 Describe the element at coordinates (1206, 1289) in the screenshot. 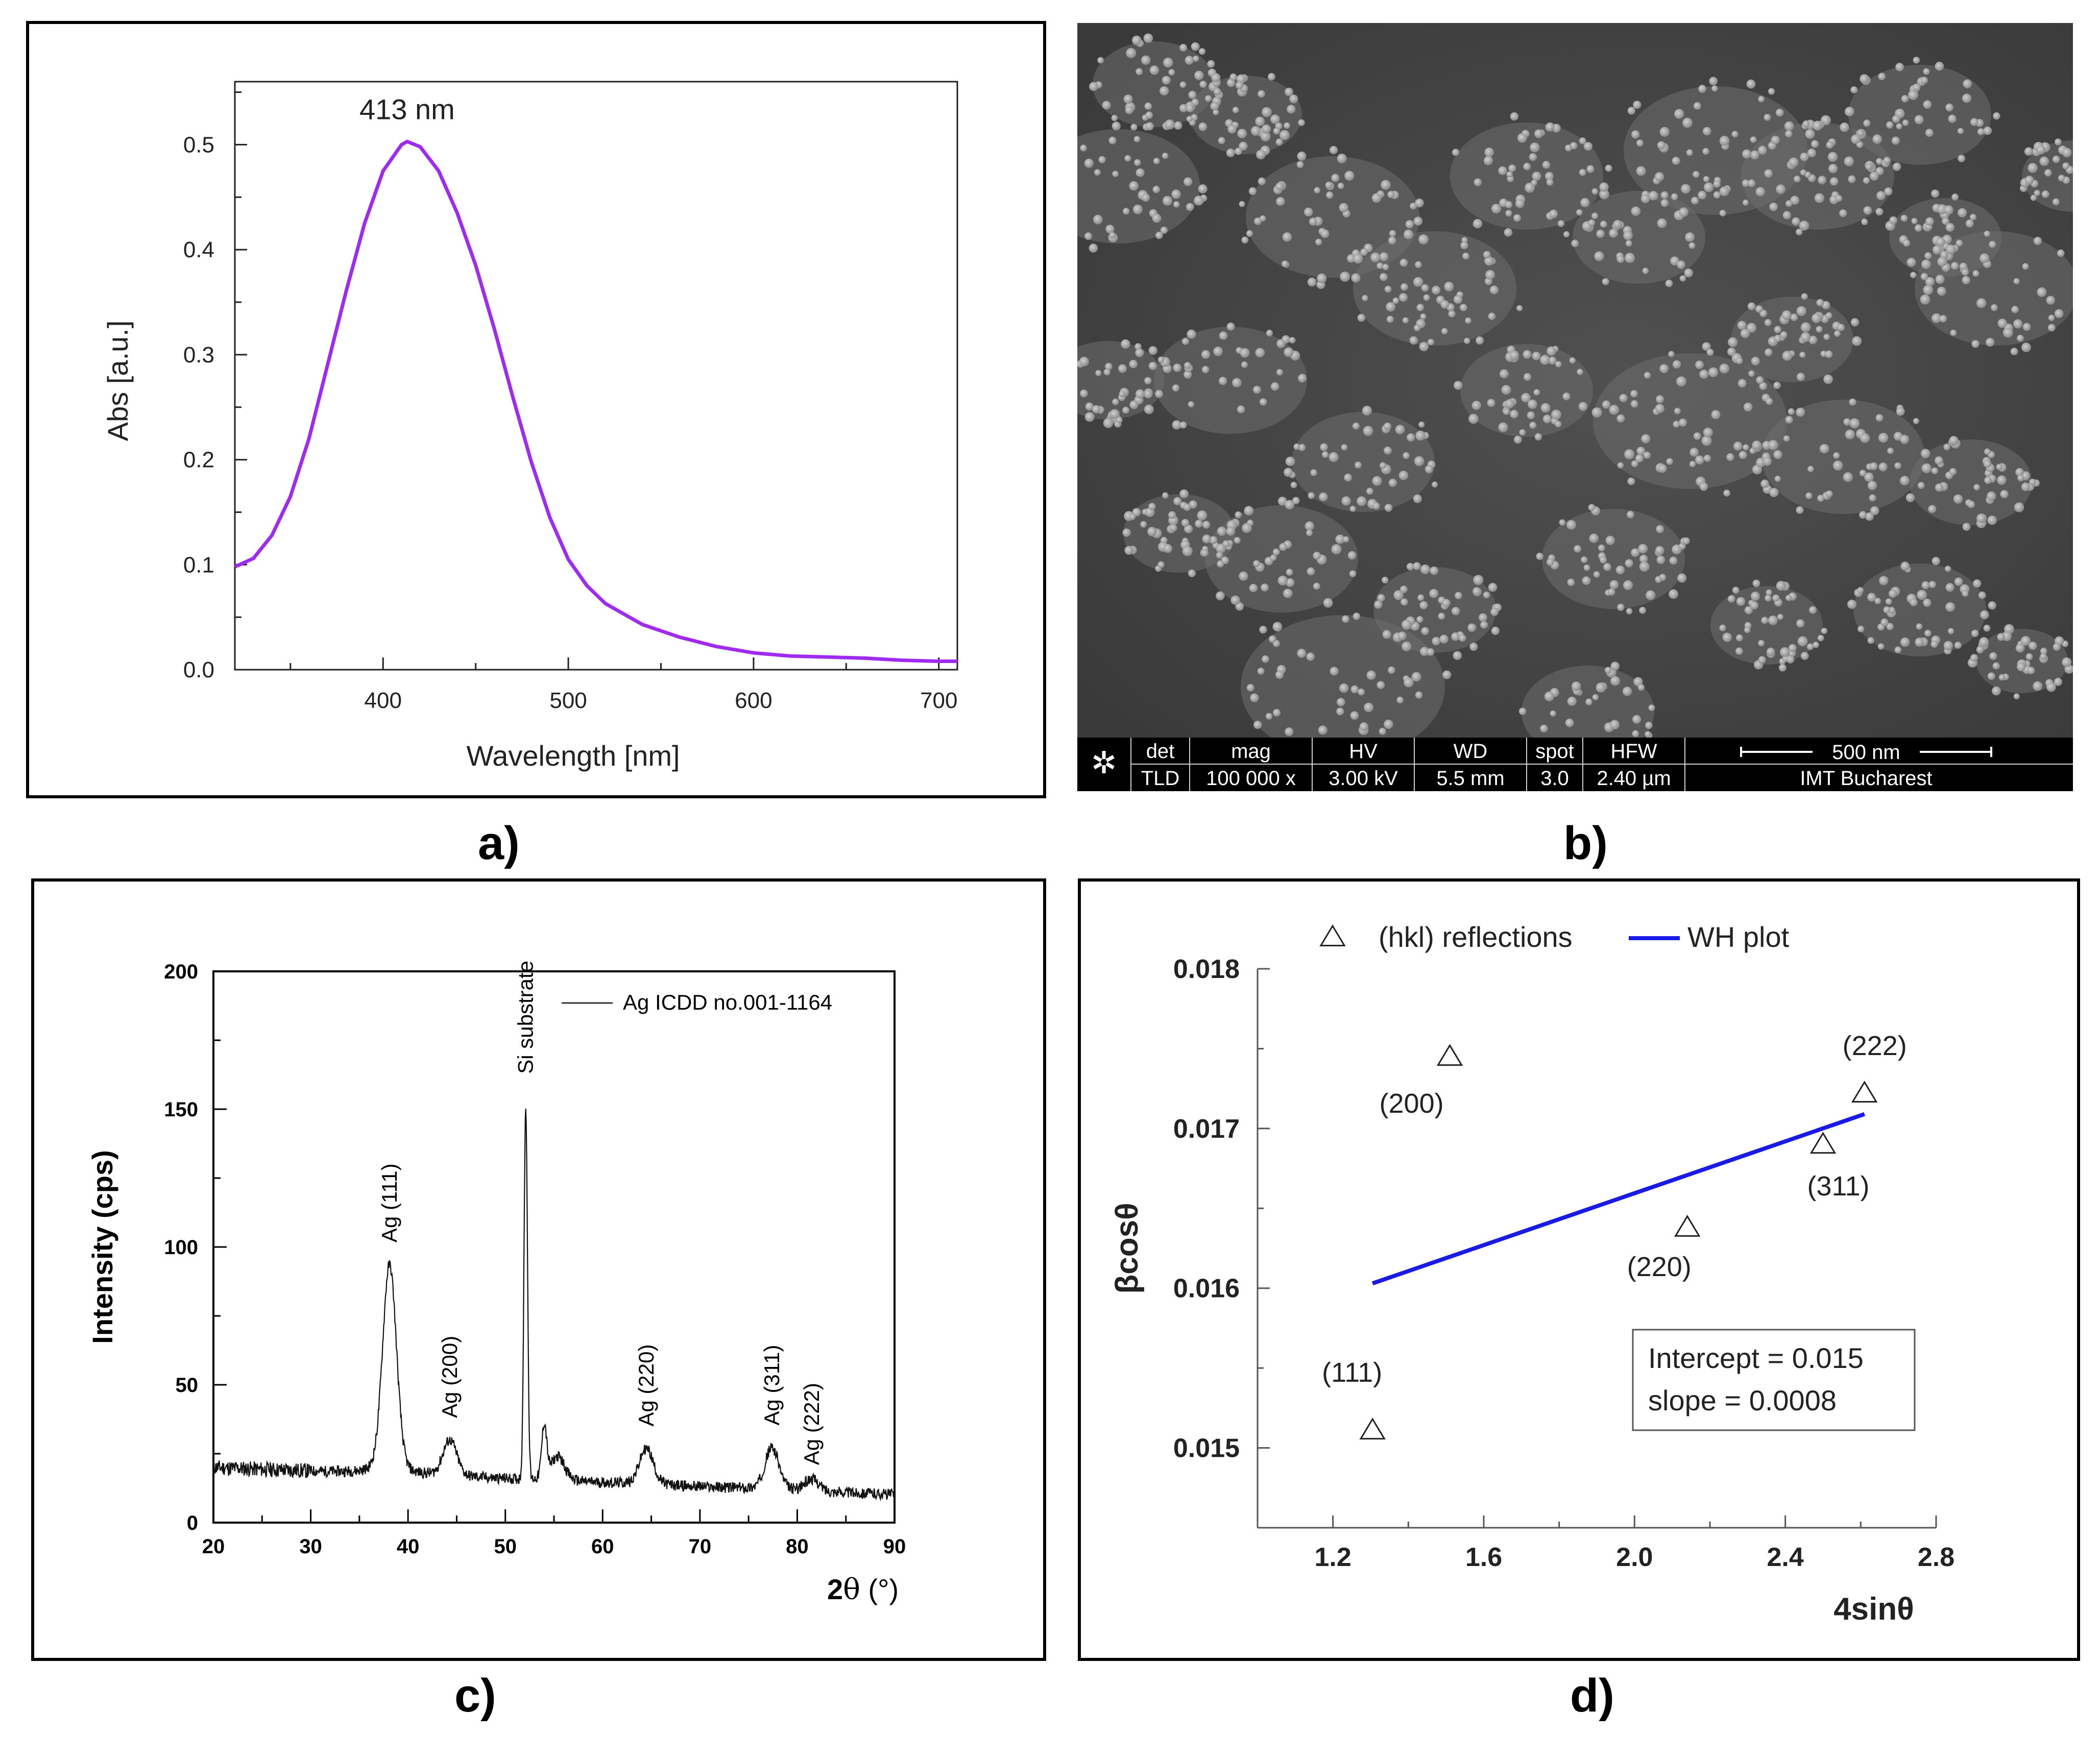

I see `y-tick-label: 0.016` at that location.